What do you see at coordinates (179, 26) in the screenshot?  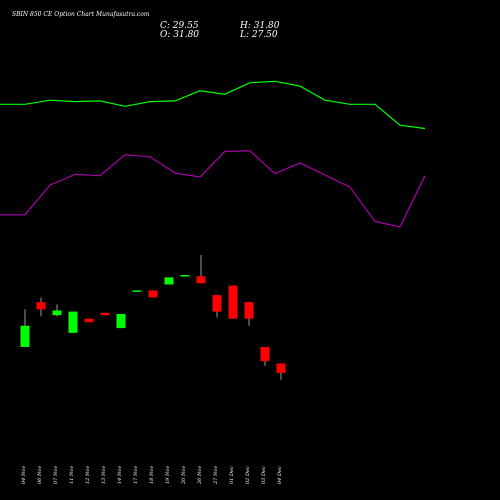 I see `close-value: C: 29.55` at bounding box center [179, 26].